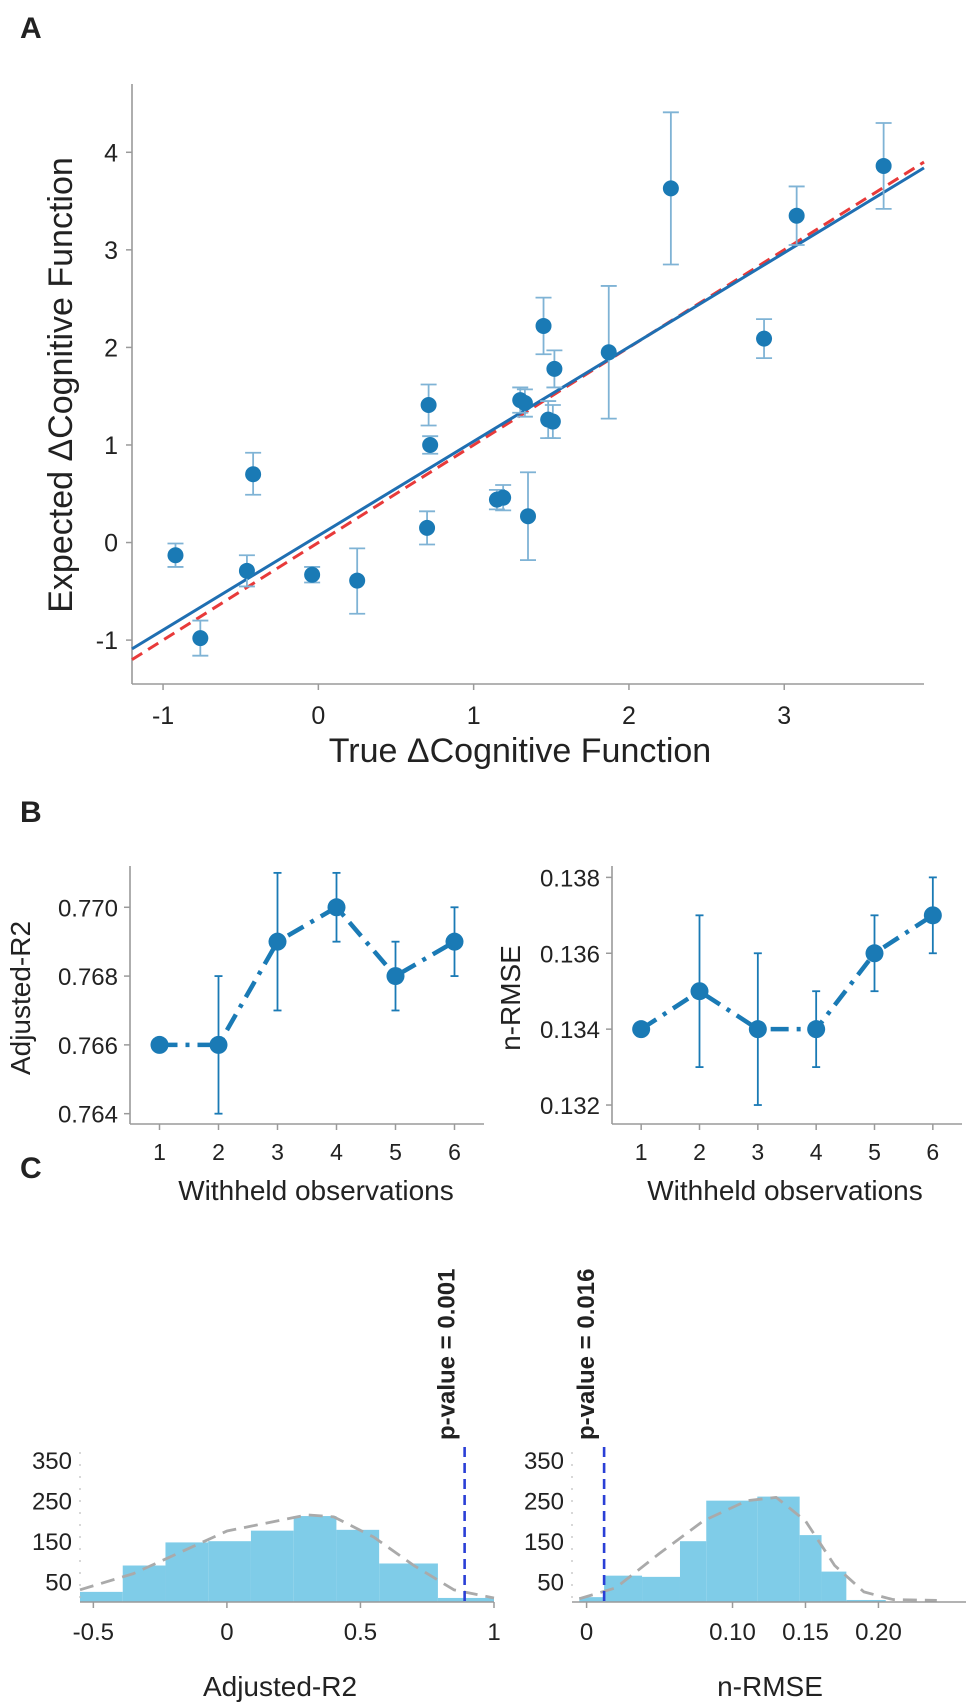  I want to click on panel-c1-density-curve, so click(287, 1556).